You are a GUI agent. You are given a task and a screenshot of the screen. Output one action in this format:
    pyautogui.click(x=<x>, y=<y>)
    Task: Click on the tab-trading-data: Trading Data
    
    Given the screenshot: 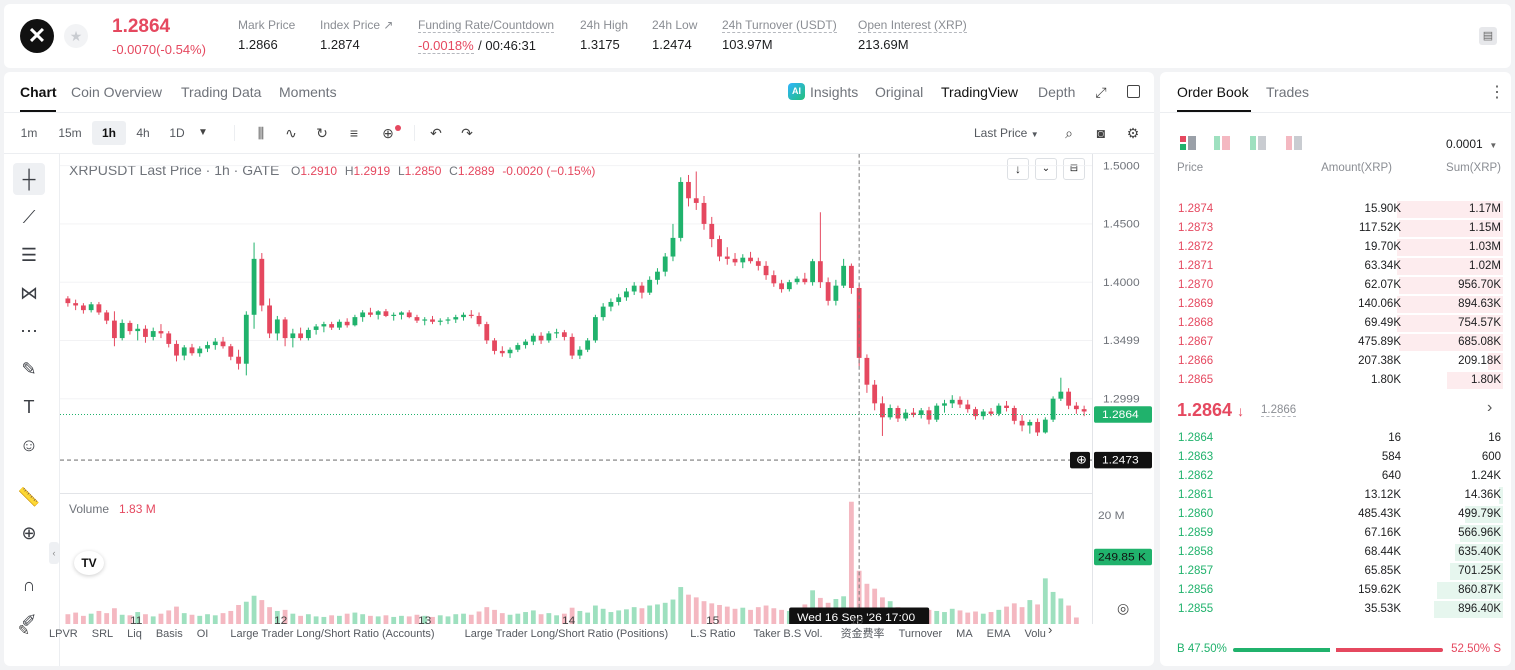 What is the action you would take?
    pyautogui.click(x=221, y=92)
    